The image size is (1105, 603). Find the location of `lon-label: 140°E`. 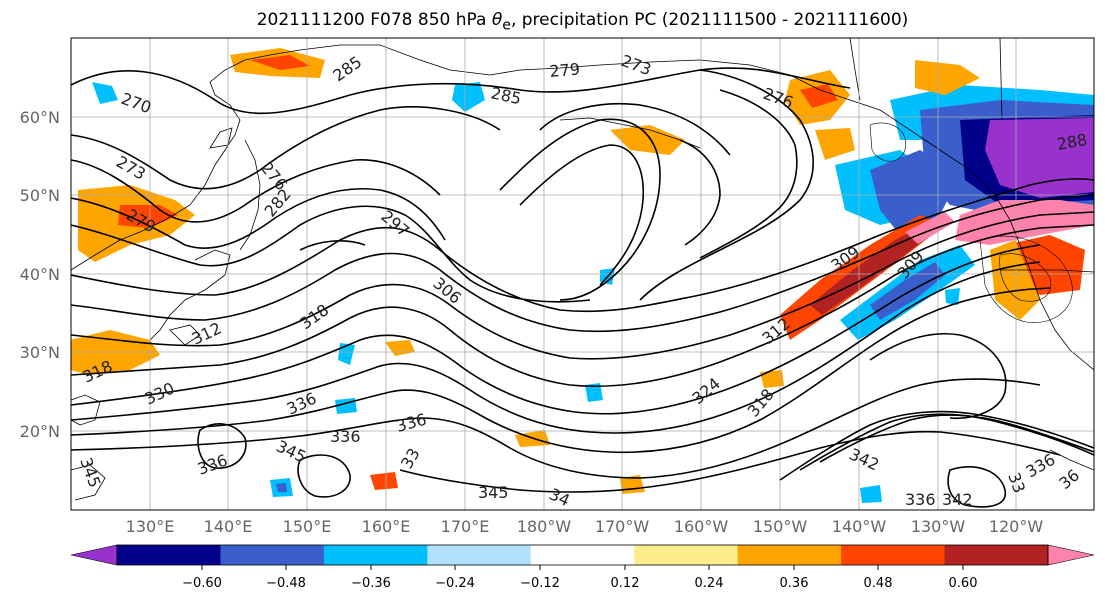

lon-label: 140°E is located at coordinates (228, 526).